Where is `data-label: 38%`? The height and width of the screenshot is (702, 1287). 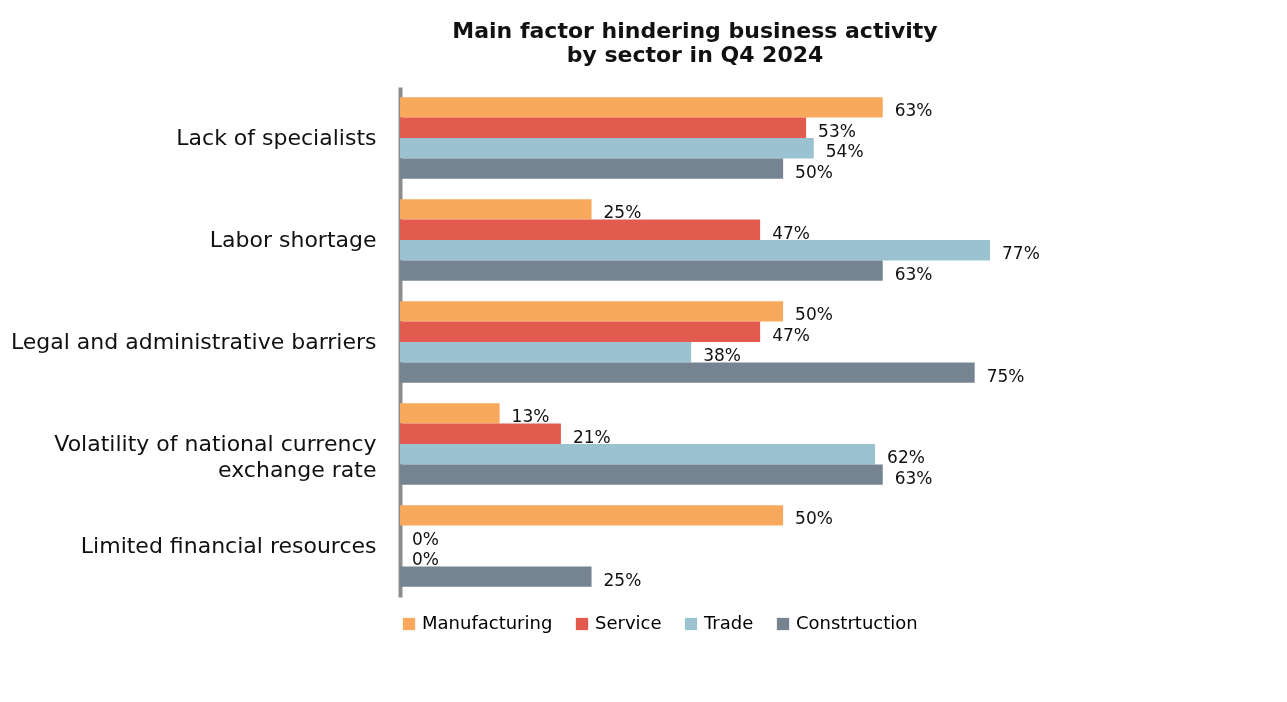 data-label: 38% is located at coordinates (722, 355).